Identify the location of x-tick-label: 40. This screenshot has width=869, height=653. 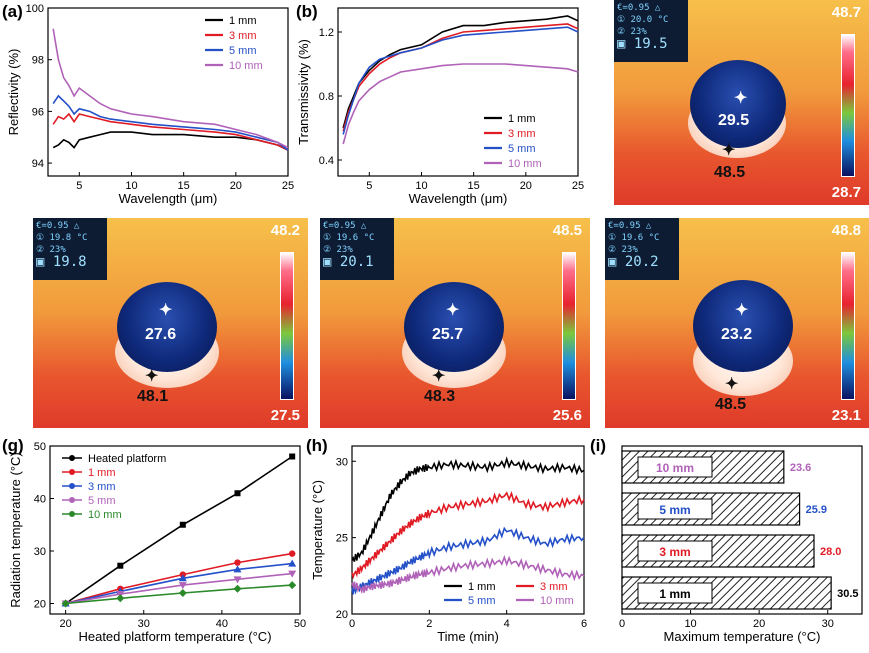
(222, 624).